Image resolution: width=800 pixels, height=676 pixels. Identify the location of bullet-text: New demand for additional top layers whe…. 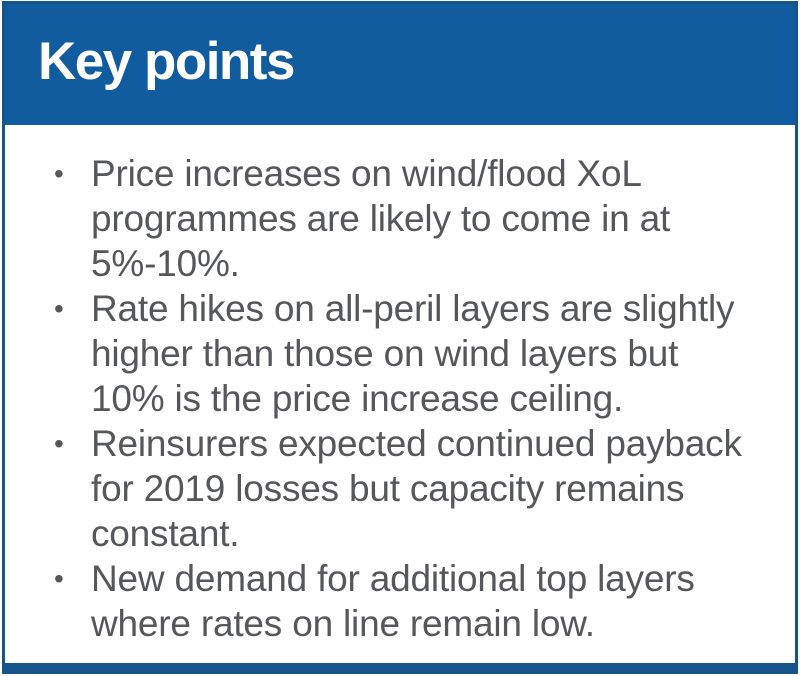
(393, 601).